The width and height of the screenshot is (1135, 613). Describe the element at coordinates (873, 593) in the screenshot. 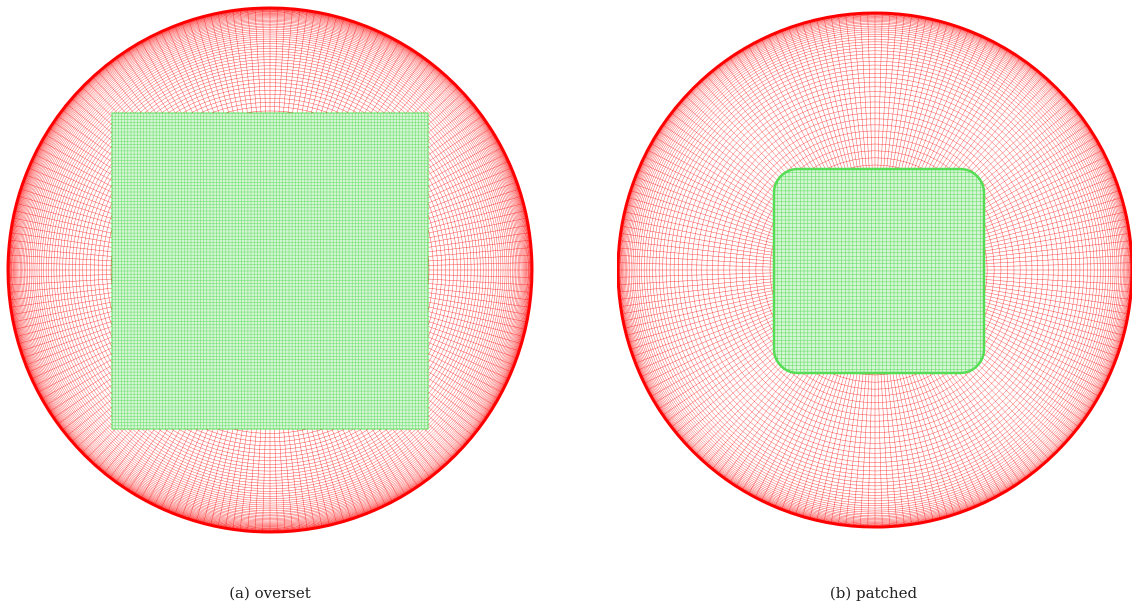

I see `caption-patched: (b) patched` at that location.